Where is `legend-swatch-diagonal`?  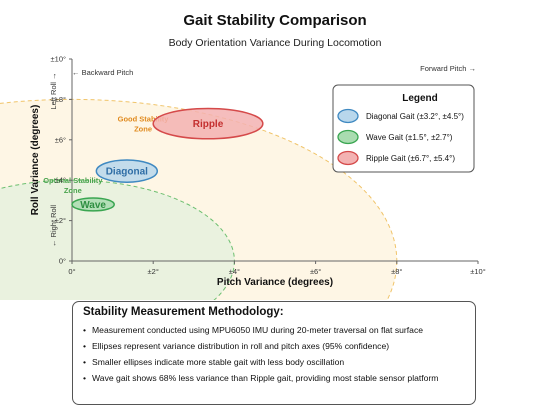
legend-swatch-diagonal is located at coordinates (348, 116).